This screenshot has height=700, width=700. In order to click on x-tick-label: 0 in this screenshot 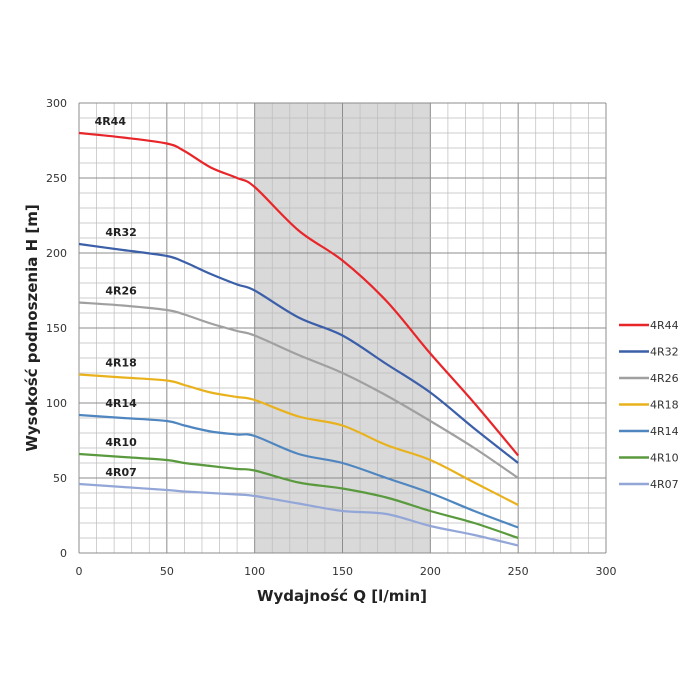, I will do `click(79, 571)`.